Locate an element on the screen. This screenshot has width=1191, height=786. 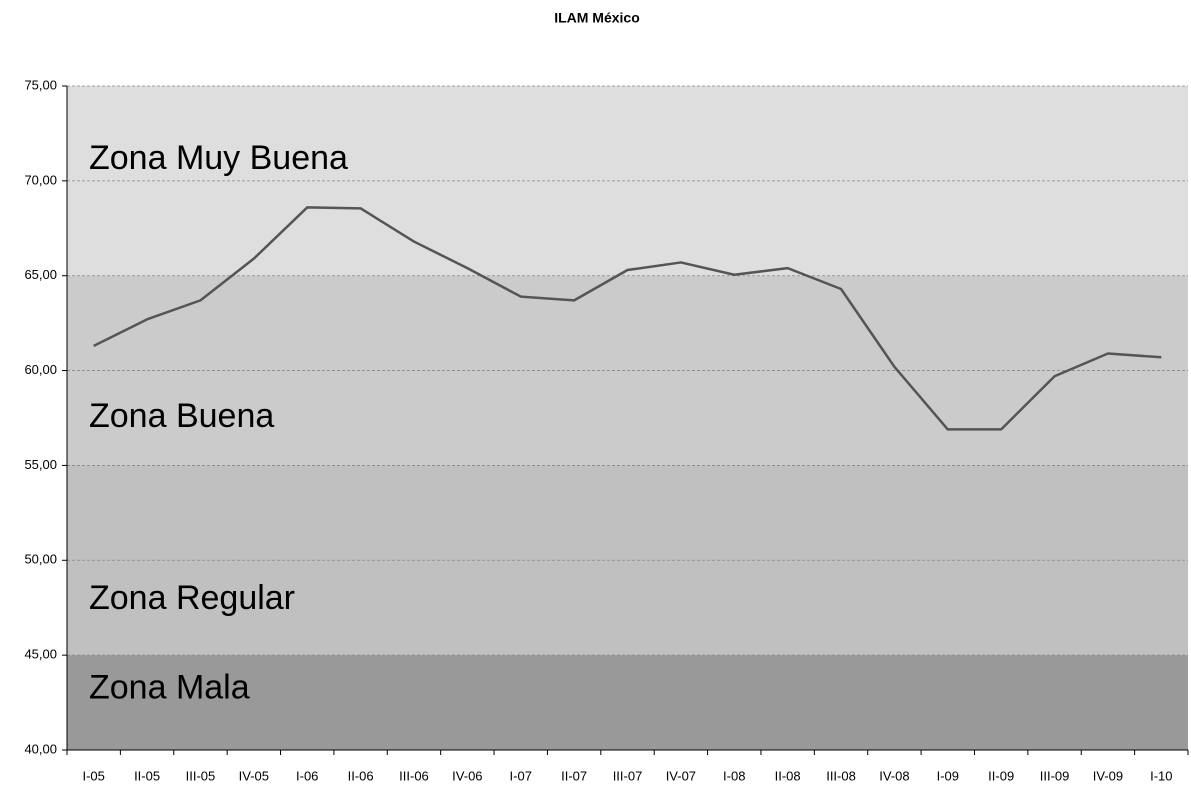
x-tick-label: IV-05 is located at coordinates (254, 775).